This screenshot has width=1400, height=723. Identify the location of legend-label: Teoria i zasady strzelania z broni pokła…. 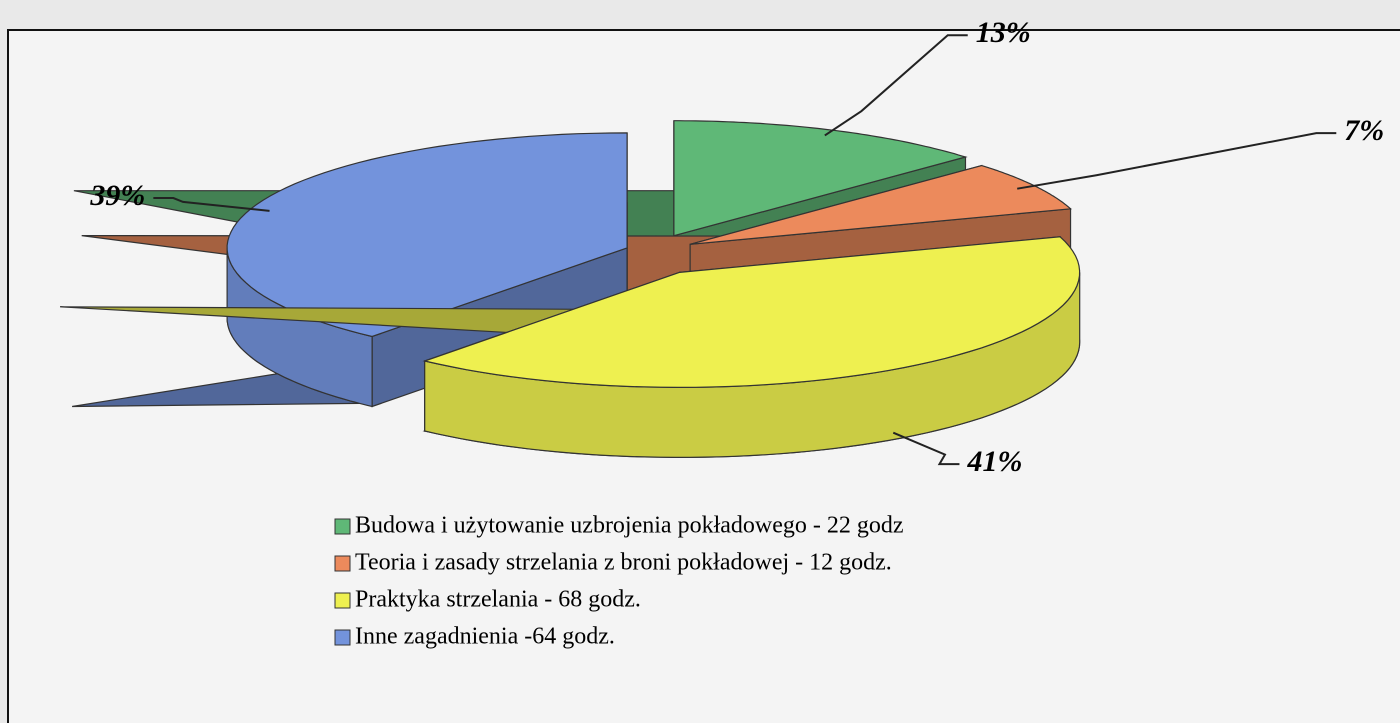
(623, 563).